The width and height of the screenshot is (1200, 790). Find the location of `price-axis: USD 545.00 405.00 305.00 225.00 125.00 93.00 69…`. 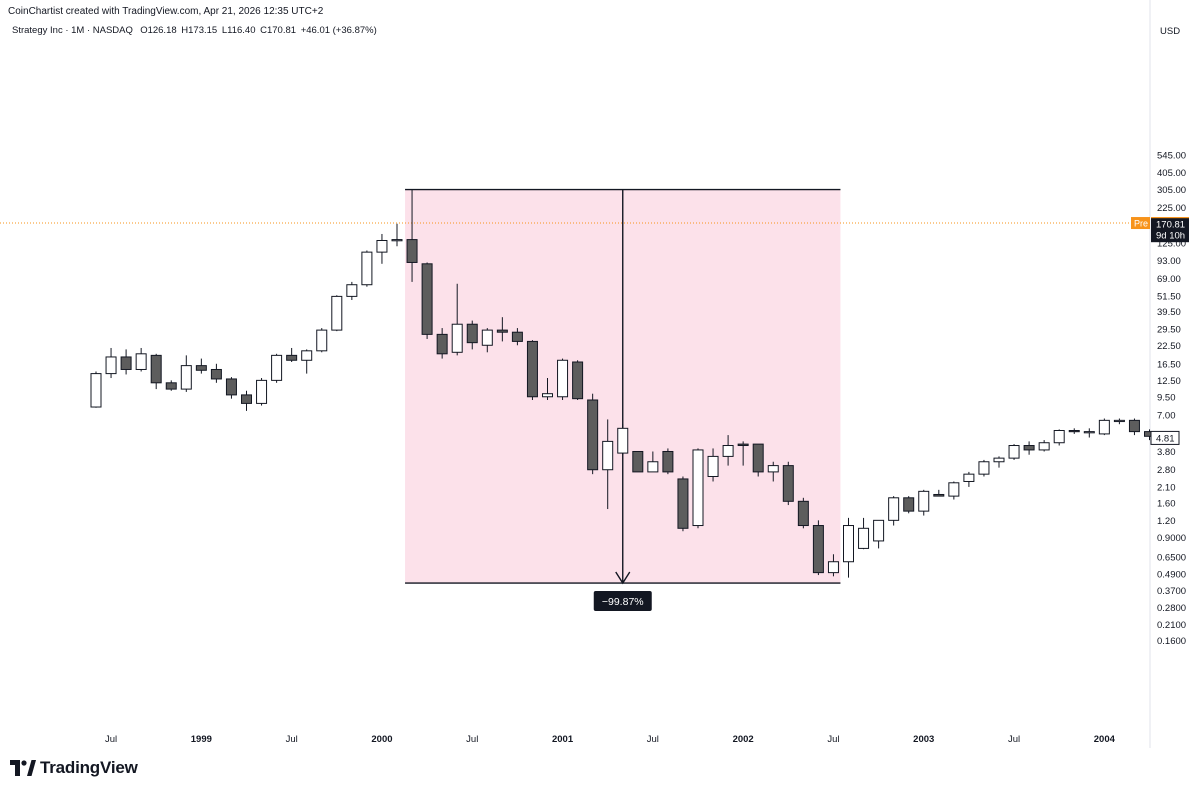

price-axis: USD 545.00 405.00 305.00 225.00 125.00 93.00 69… is located at coordinates (1171, 336).